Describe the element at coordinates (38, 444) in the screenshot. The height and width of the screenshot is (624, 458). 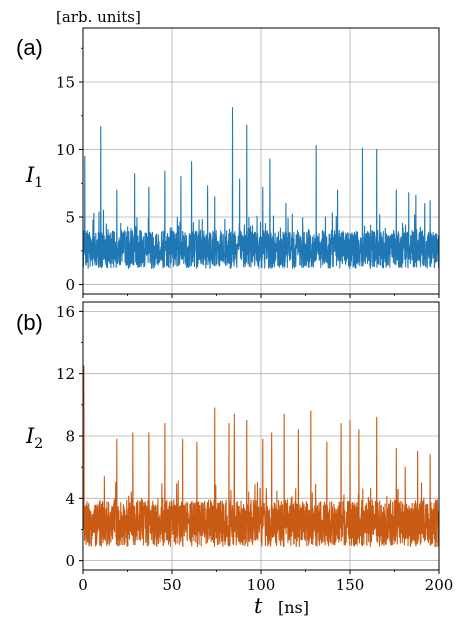
I see `y-axis-subscript: 2` at that location.